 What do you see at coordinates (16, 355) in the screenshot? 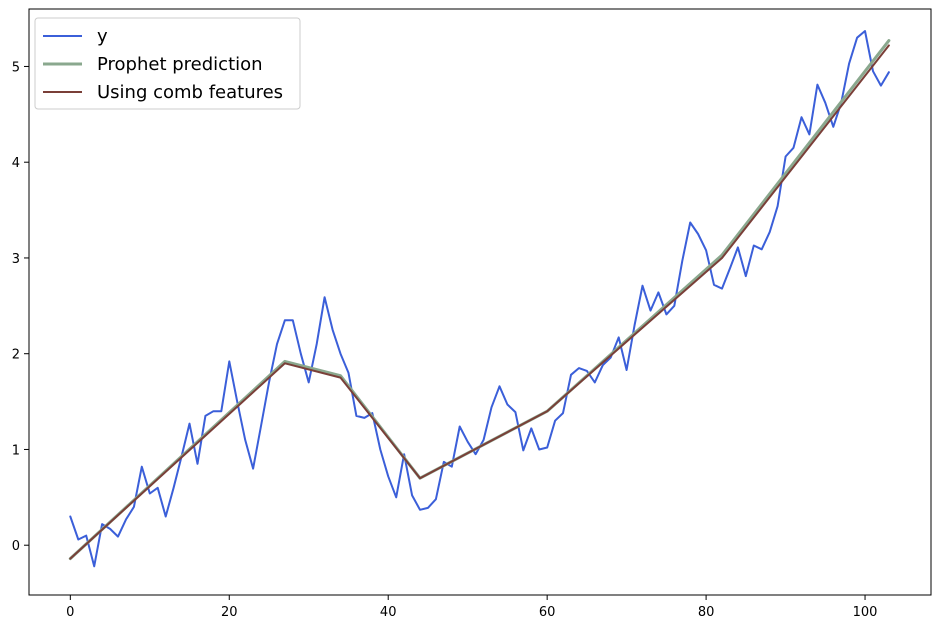
I see `y-tick-label: 2` at bounding box center [16, 355].